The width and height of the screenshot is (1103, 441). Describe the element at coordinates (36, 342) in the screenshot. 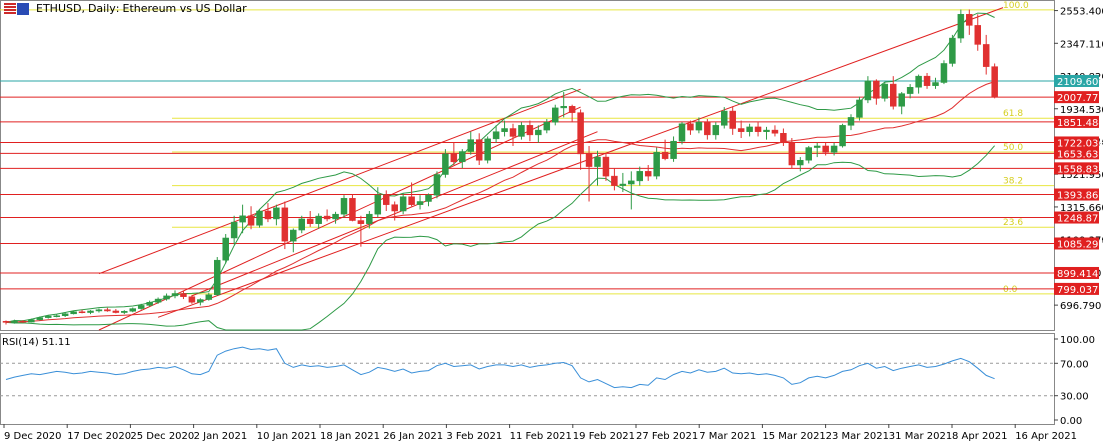

I see `rsi-label: RSI(14) 51.11` at that location.